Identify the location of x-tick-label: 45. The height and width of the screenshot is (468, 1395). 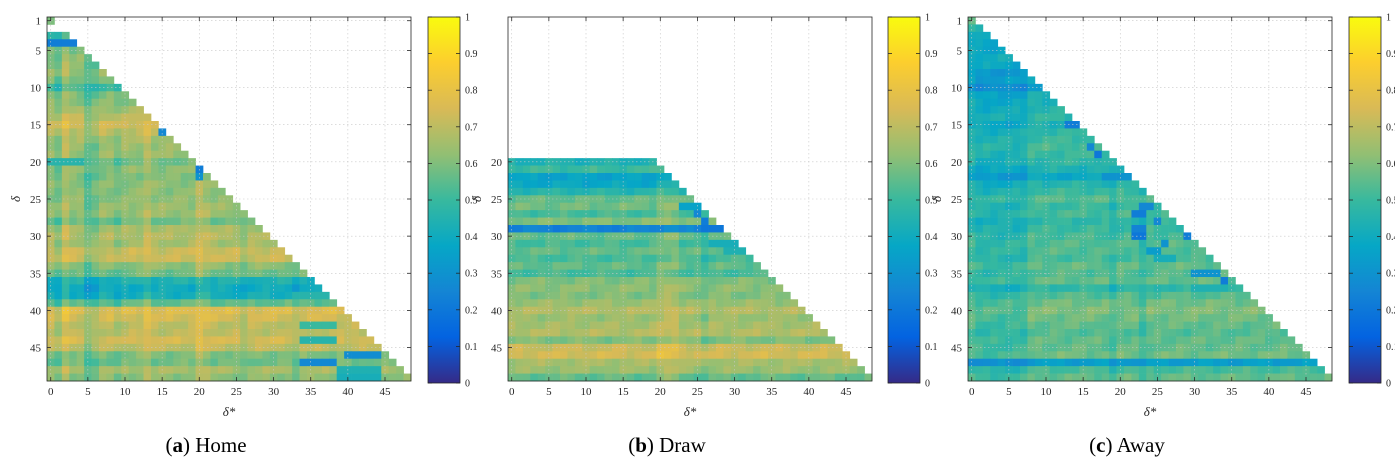
(1307, 392).